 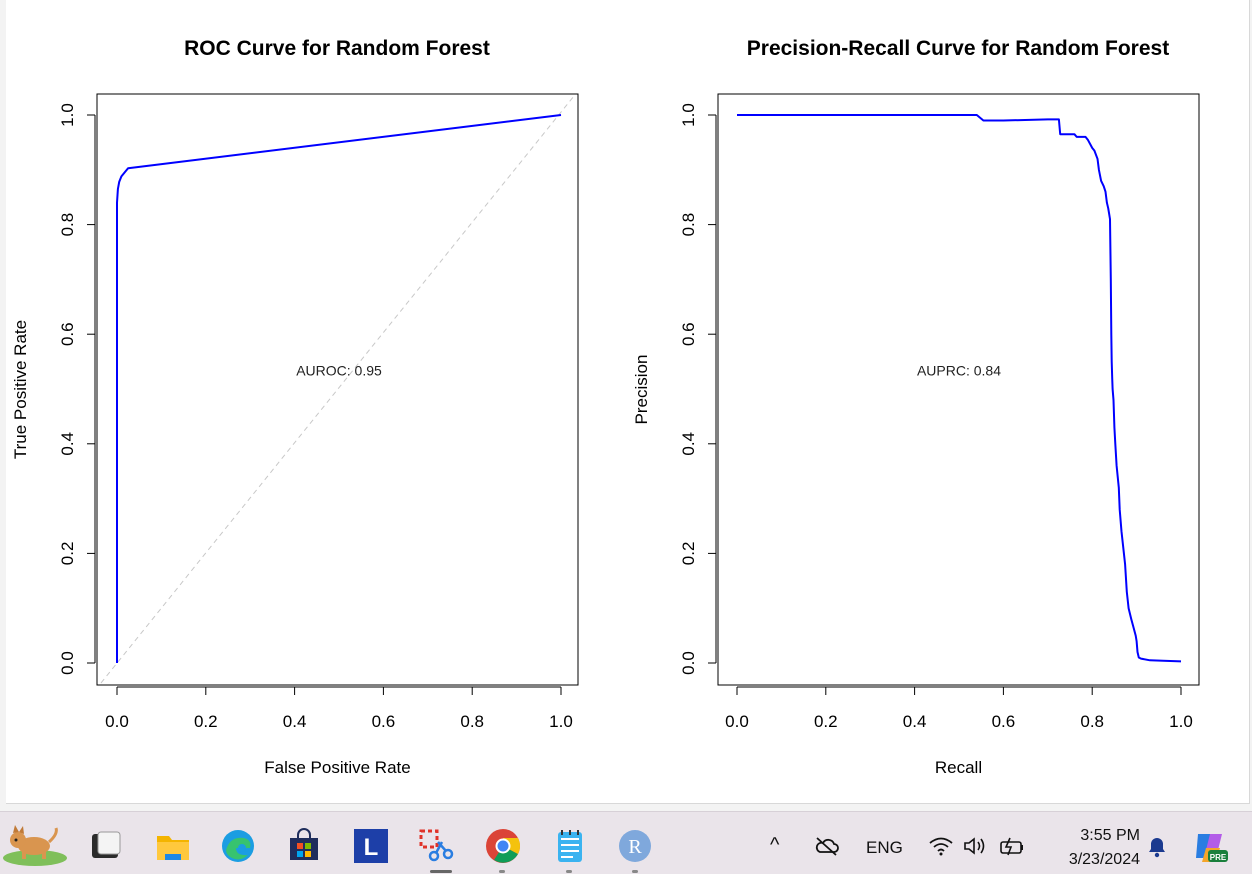 I want to click on l-app-letter: L, so click(x=371, y=847).